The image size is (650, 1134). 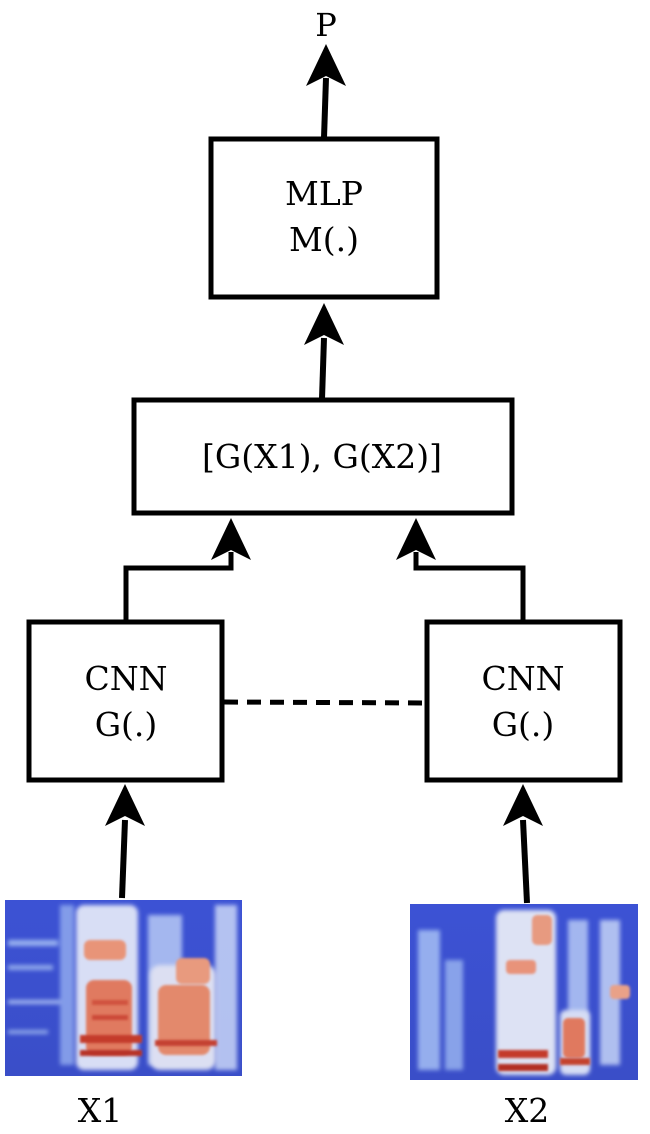 What do you see at coordinates (324, 239) in the screenshot?
I see `mlp-function: M(.)` at bounding box center [324, 239].